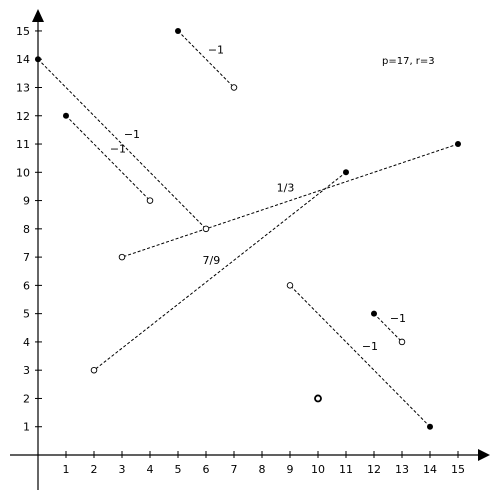  I want to click on x-tick-label: 14, so click(430, 469).